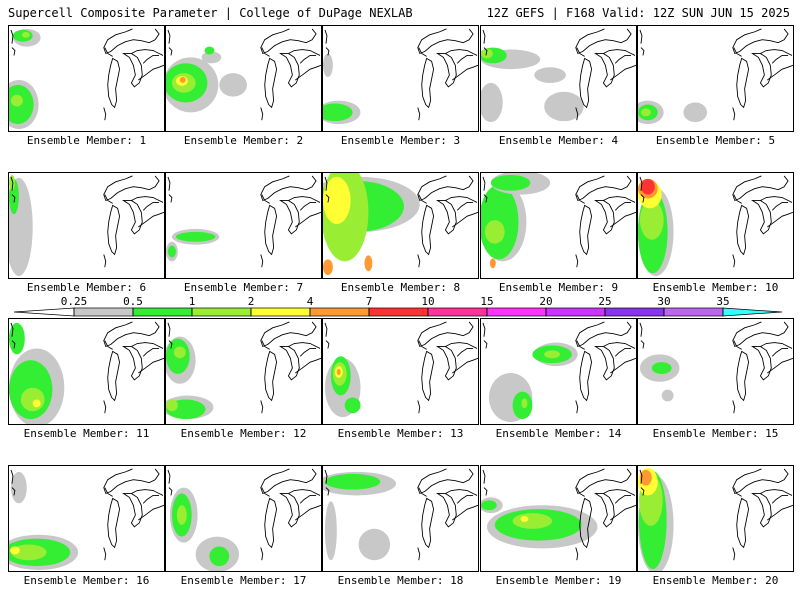 The image size is (800, 600). What do you see at coordinates (400, 580) in the screenshot?
I see `ensemble-member-label: Ensemble Member: 18` at bounding box center [400, 580].